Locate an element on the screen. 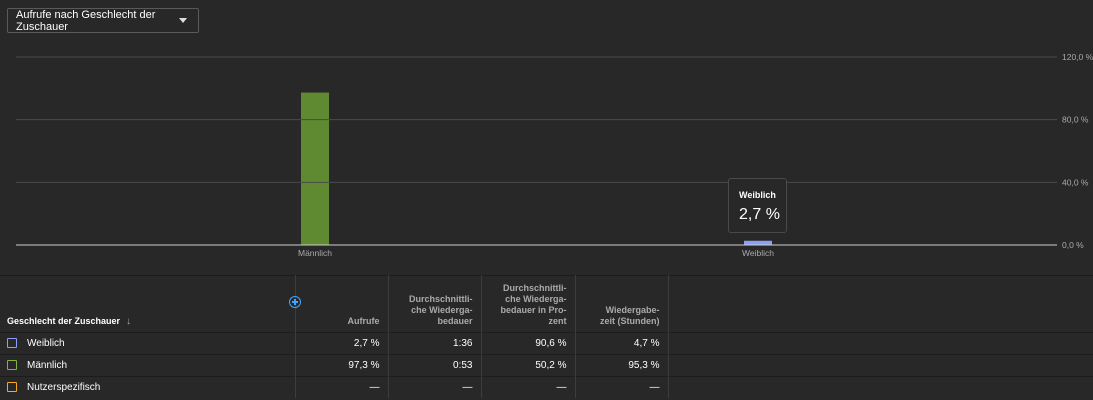 The image size is (1093, 400). header-filler is located at coordinates (880, 304).